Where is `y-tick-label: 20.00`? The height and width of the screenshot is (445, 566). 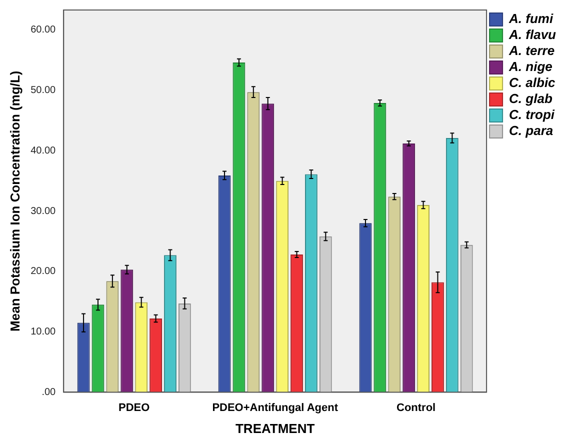
y-tick-label: 20.00 is located at coordinates (43, 272).